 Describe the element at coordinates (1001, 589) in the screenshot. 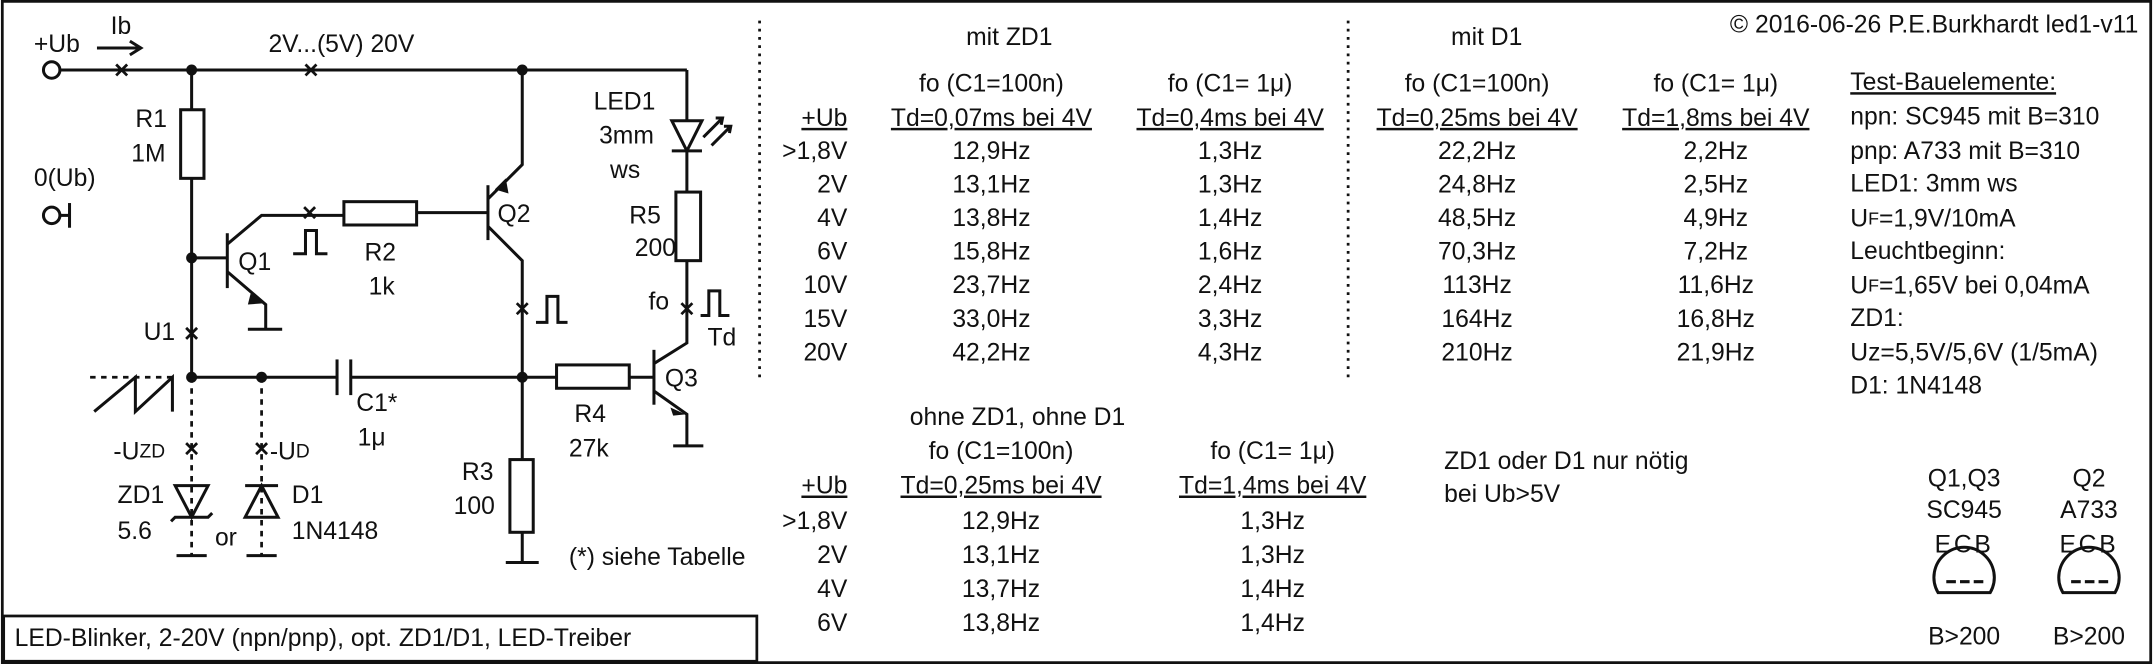

I see `table-cell: 13,7Hz` at that location.